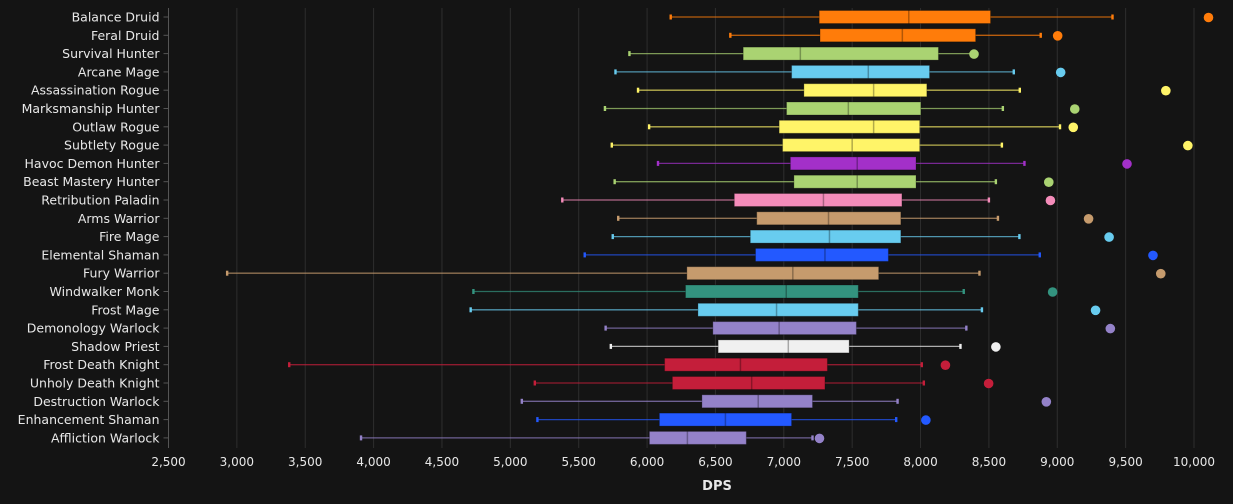 This screenshot has height=504, width=1233. I want to click on box-unholy-death-knight, so click(763, 383).